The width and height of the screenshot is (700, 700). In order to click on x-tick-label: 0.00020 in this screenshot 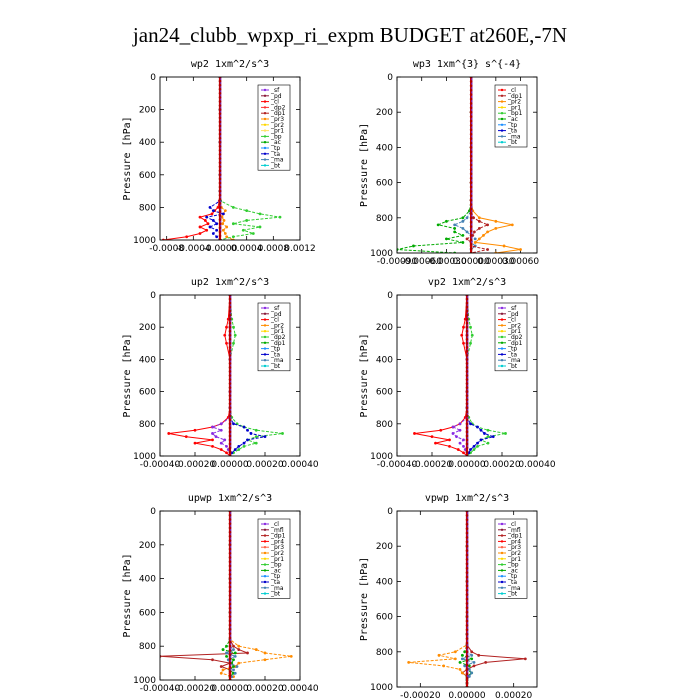, I will do `click(264, 465)`.